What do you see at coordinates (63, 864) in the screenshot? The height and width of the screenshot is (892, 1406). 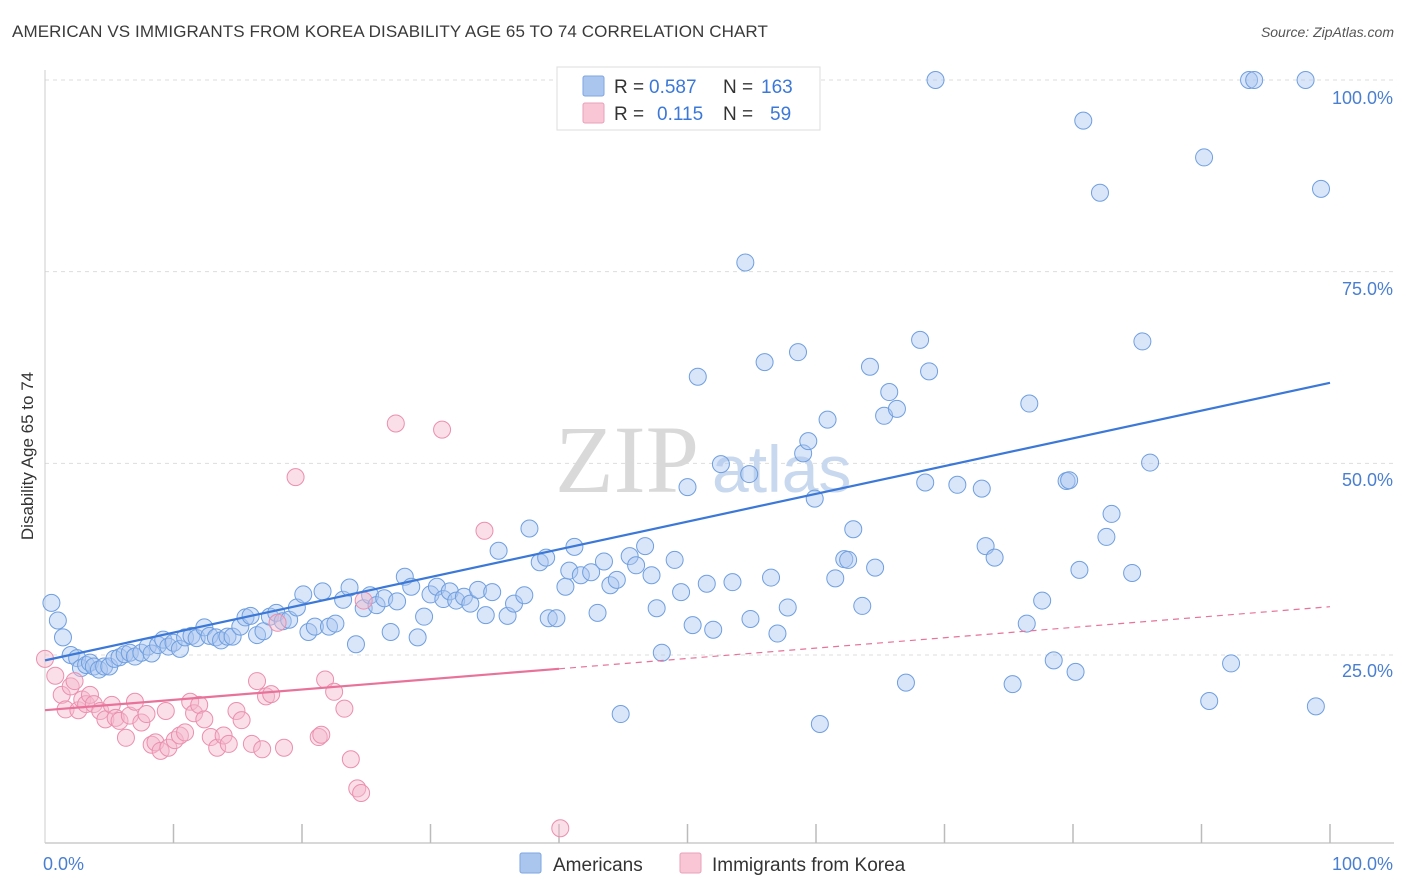 I see `x-tick-label-0: 0.0%` at bounding box center [63, 864].